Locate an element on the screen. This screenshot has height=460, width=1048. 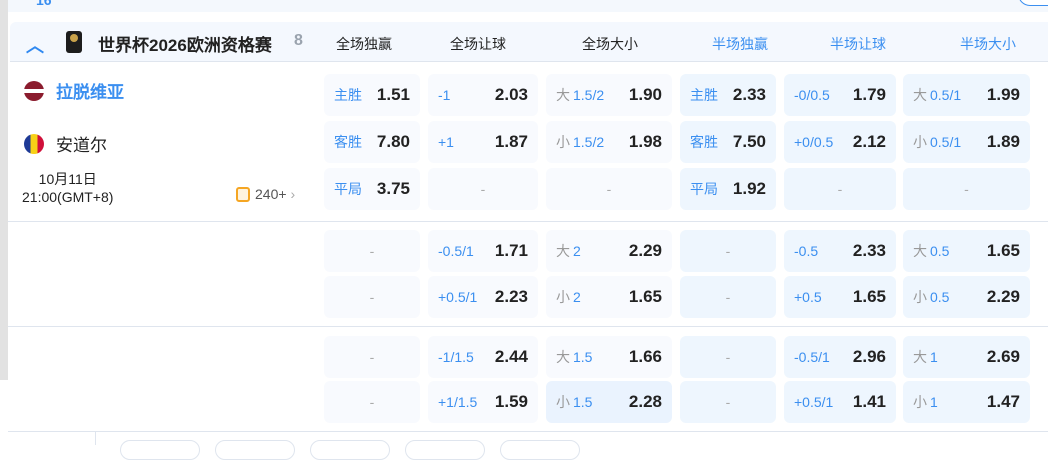
column-header: 全场独赢 is located at coordinates (364, 44).